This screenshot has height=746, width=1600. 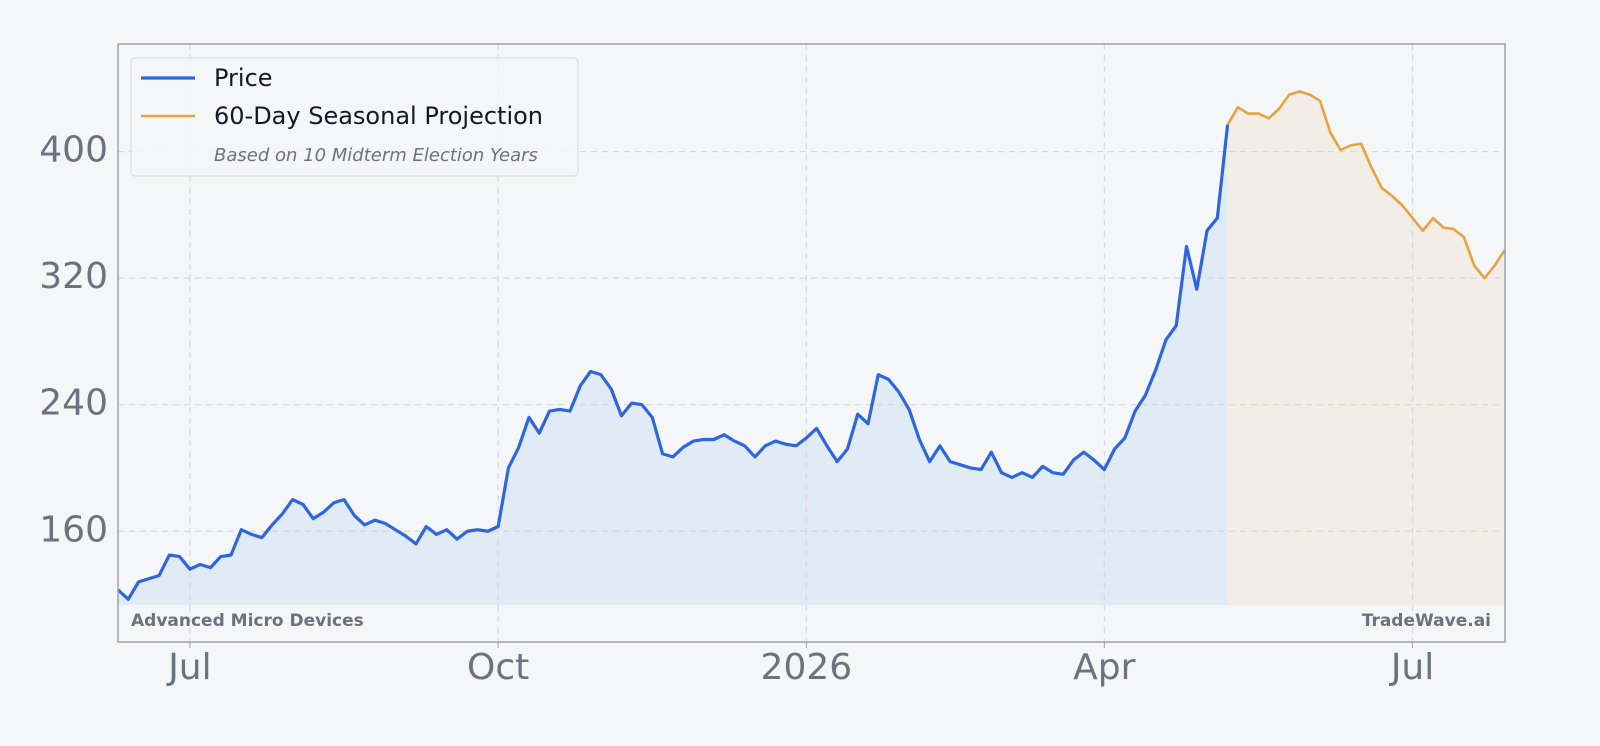 What do you see at coordinates (1366, 348) in the screenshot?
I see `area` at bounding box center [1366, 348].